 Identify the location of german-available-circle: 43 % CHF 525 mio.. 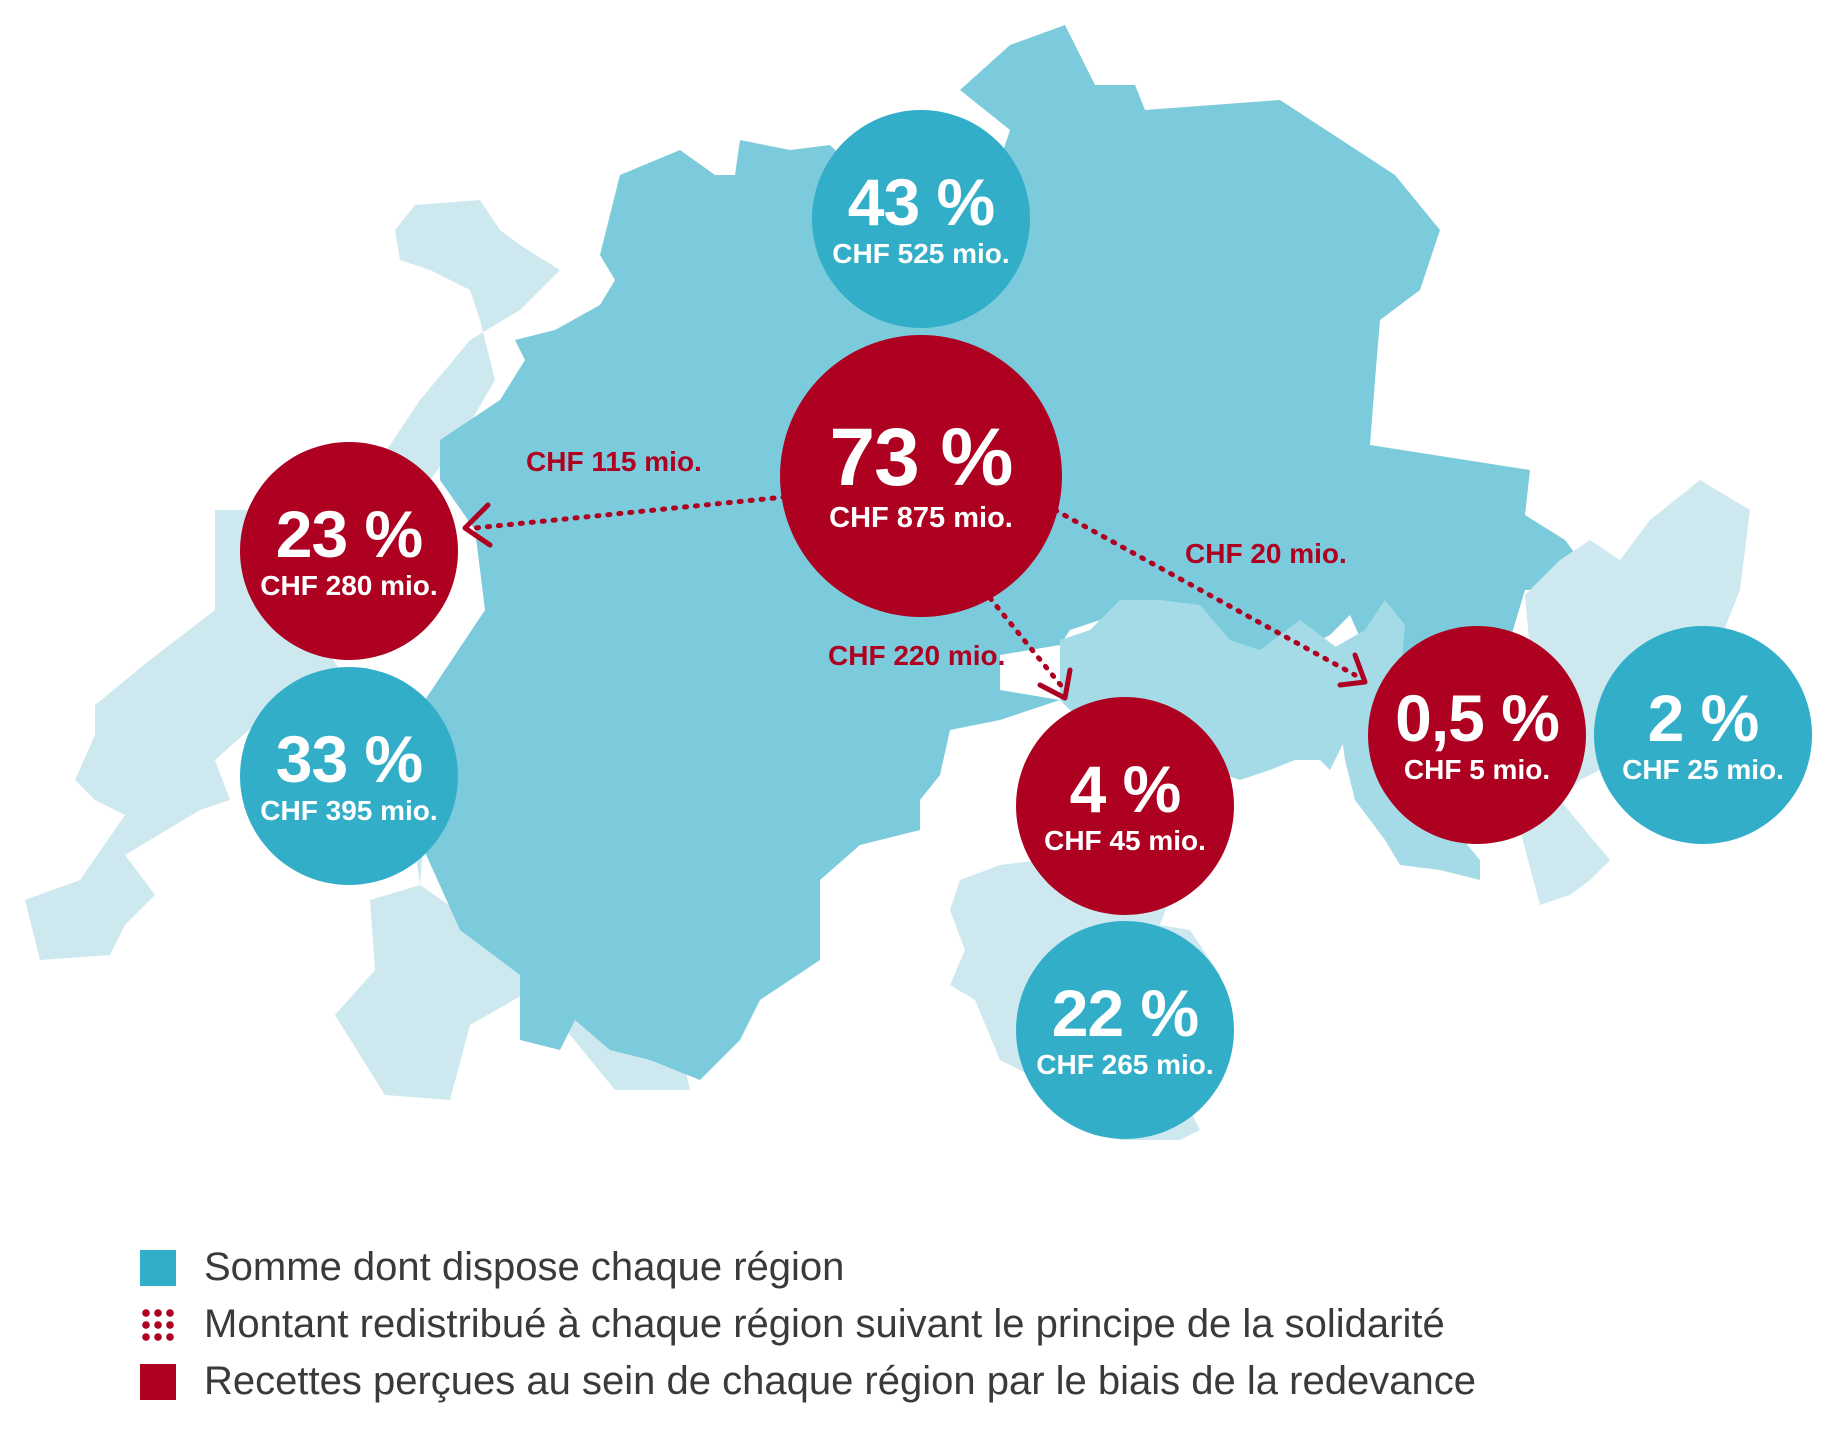
(921, 219).